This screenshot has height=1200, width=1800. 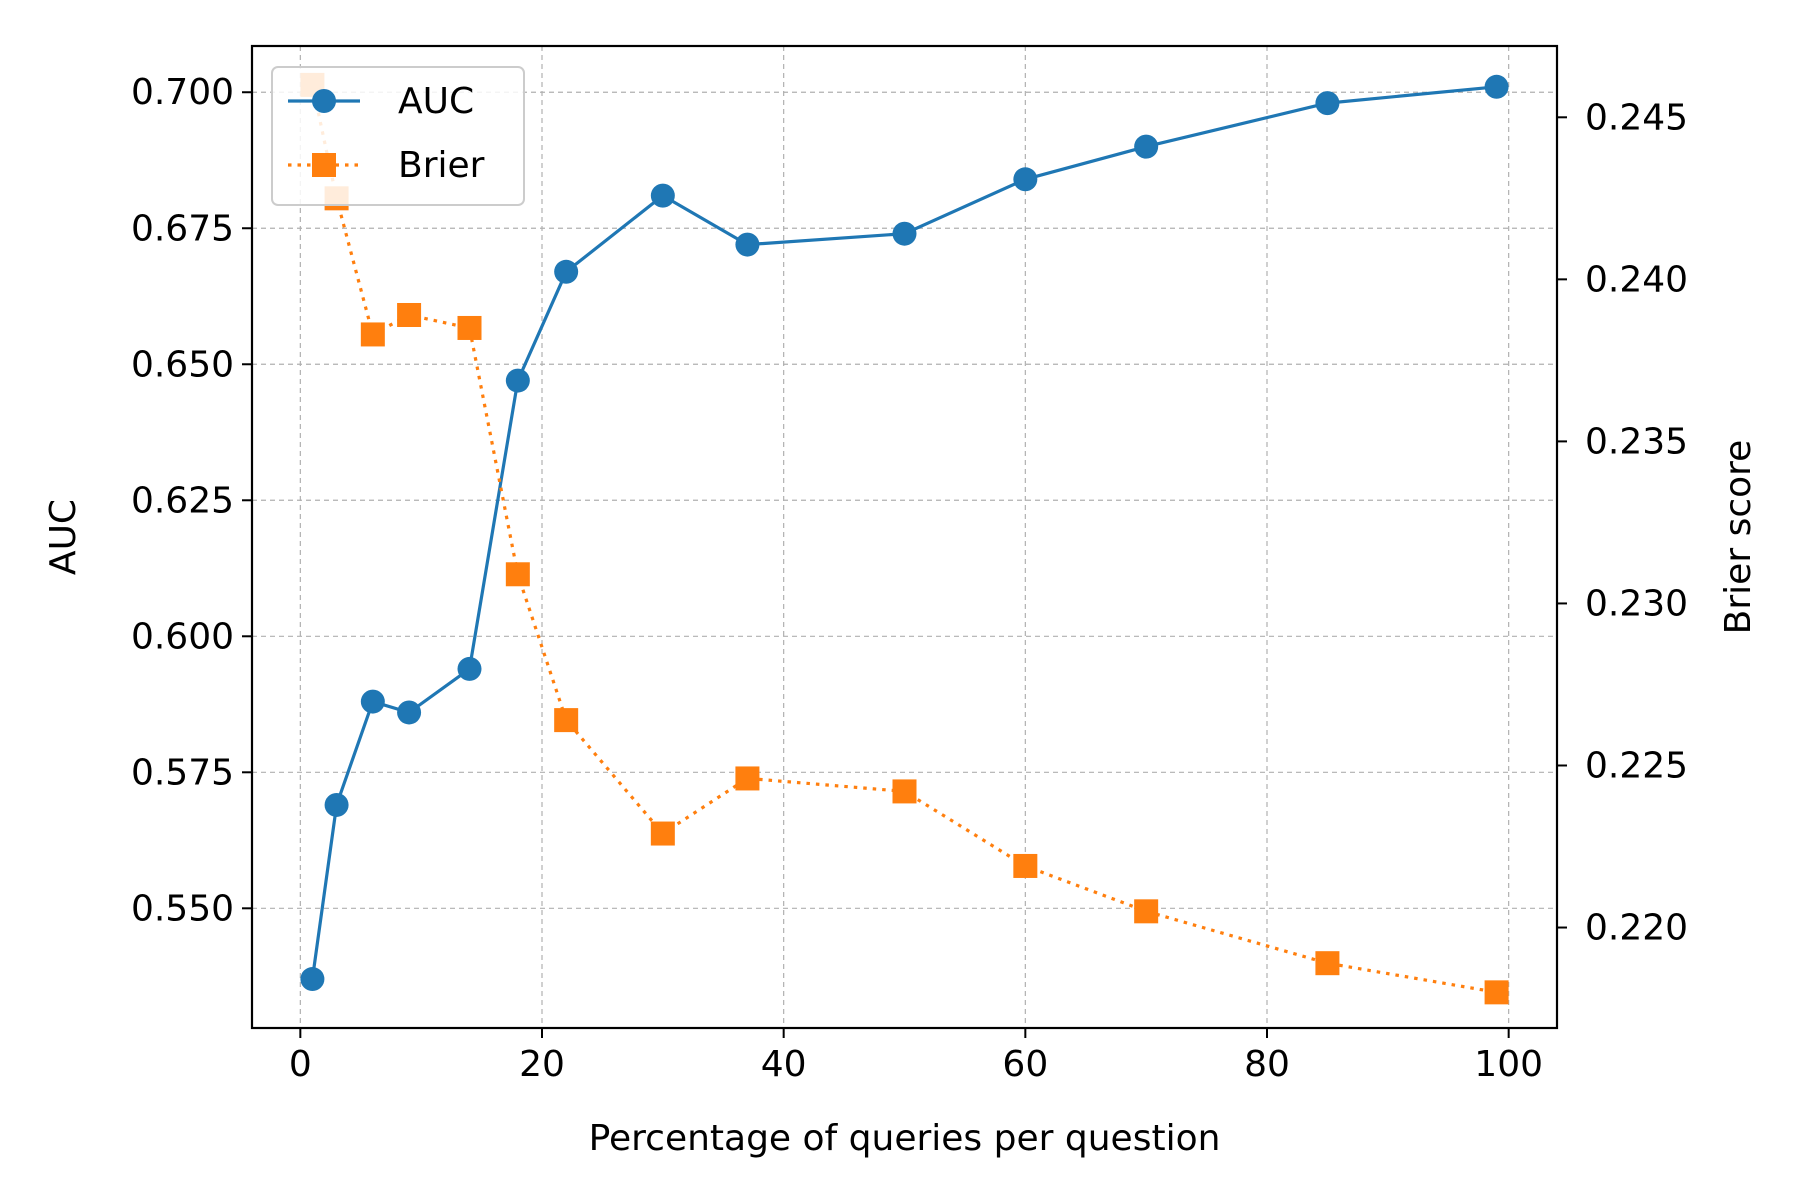 I want to click on y-right-tick-label: 0.220, so click(x=1636, y=928).